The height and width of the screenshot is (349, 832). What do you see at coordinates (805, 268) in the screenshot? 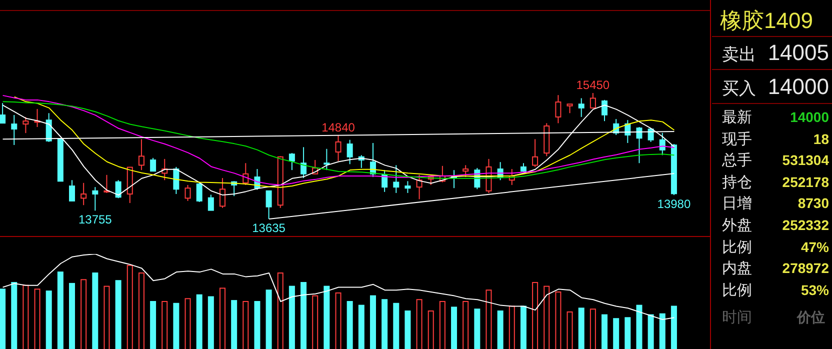
I see `text: 278972` at bounding box center [805, 268].